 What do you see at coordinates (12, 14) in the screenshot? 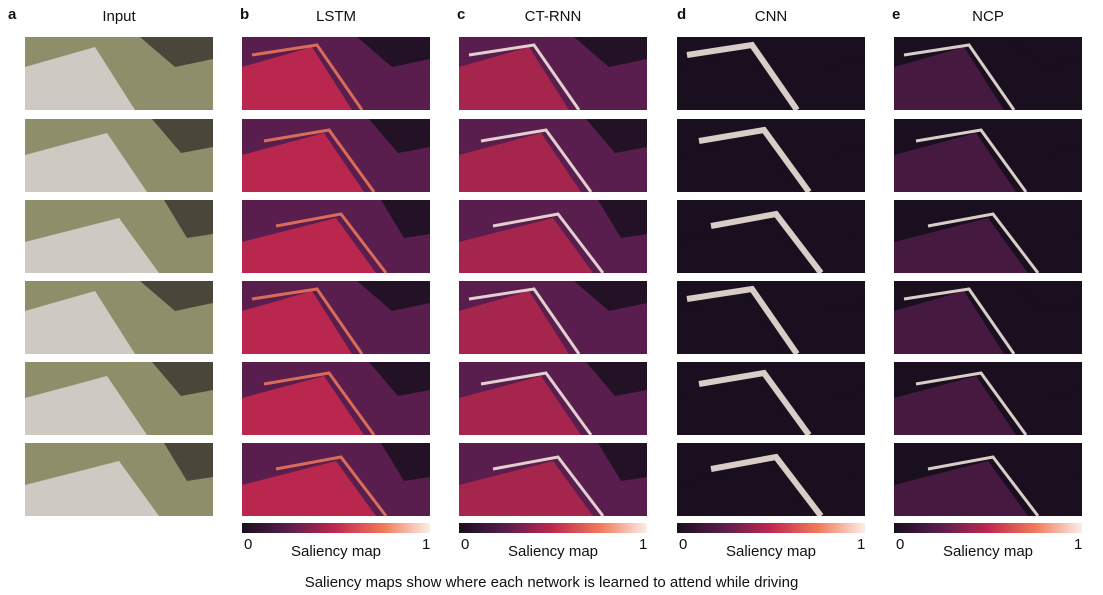
I see `panel-letter: a` at bounding box center [12, 14].